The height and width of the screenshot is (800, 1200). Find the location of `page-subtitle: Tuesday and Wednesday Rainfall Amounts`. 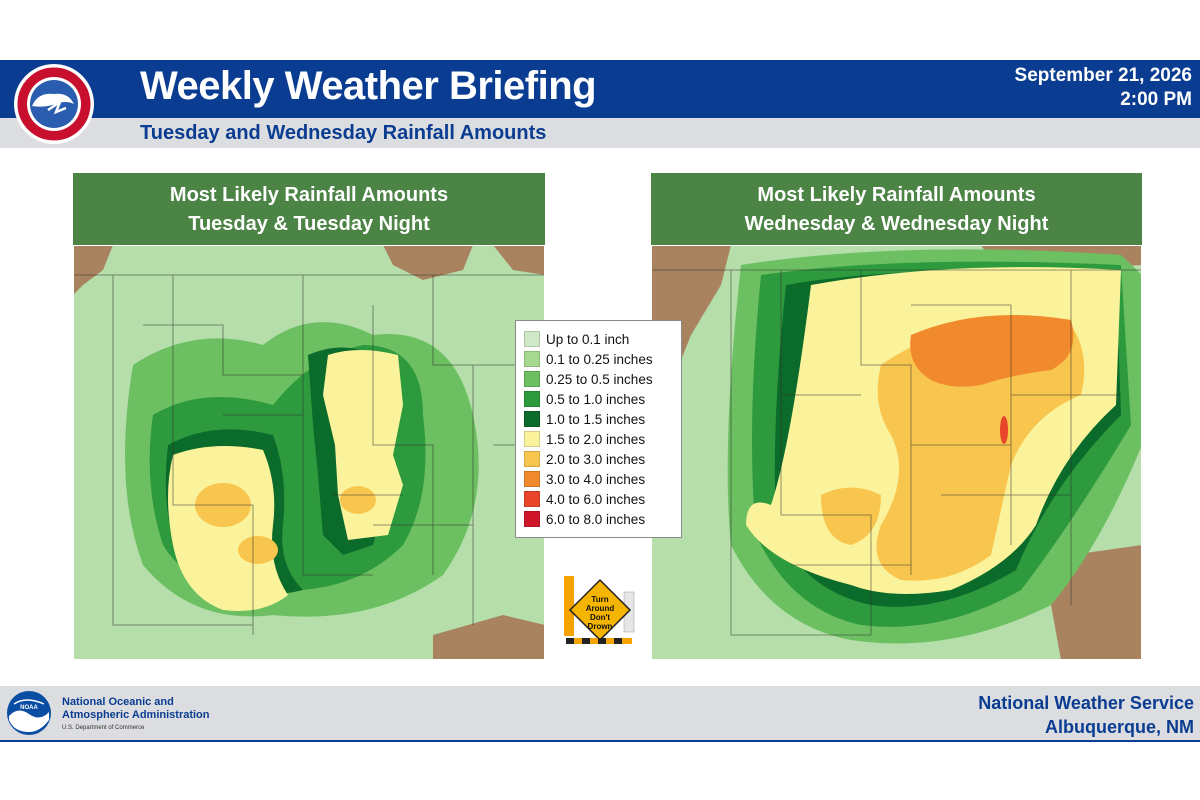

page-subtitle: Tuesday and Wednesday Rainfall Amounts is located at coordinates (343, 133).